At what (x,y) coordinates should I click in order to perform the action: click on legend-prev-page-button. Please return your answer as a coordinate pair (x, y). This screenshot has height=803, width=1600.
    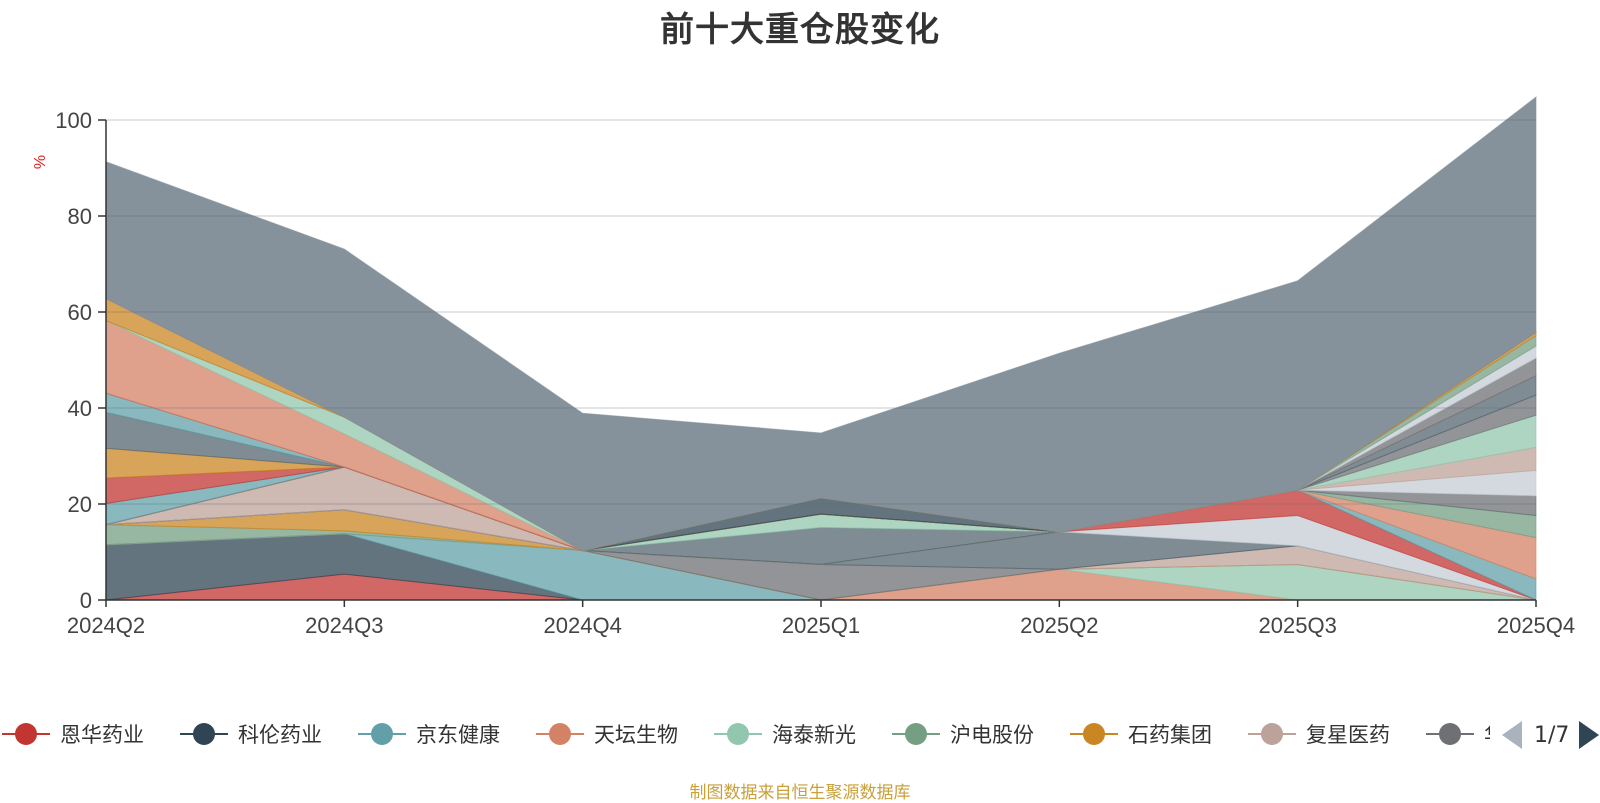
    Looking at the image, I should click on (1512, 735).